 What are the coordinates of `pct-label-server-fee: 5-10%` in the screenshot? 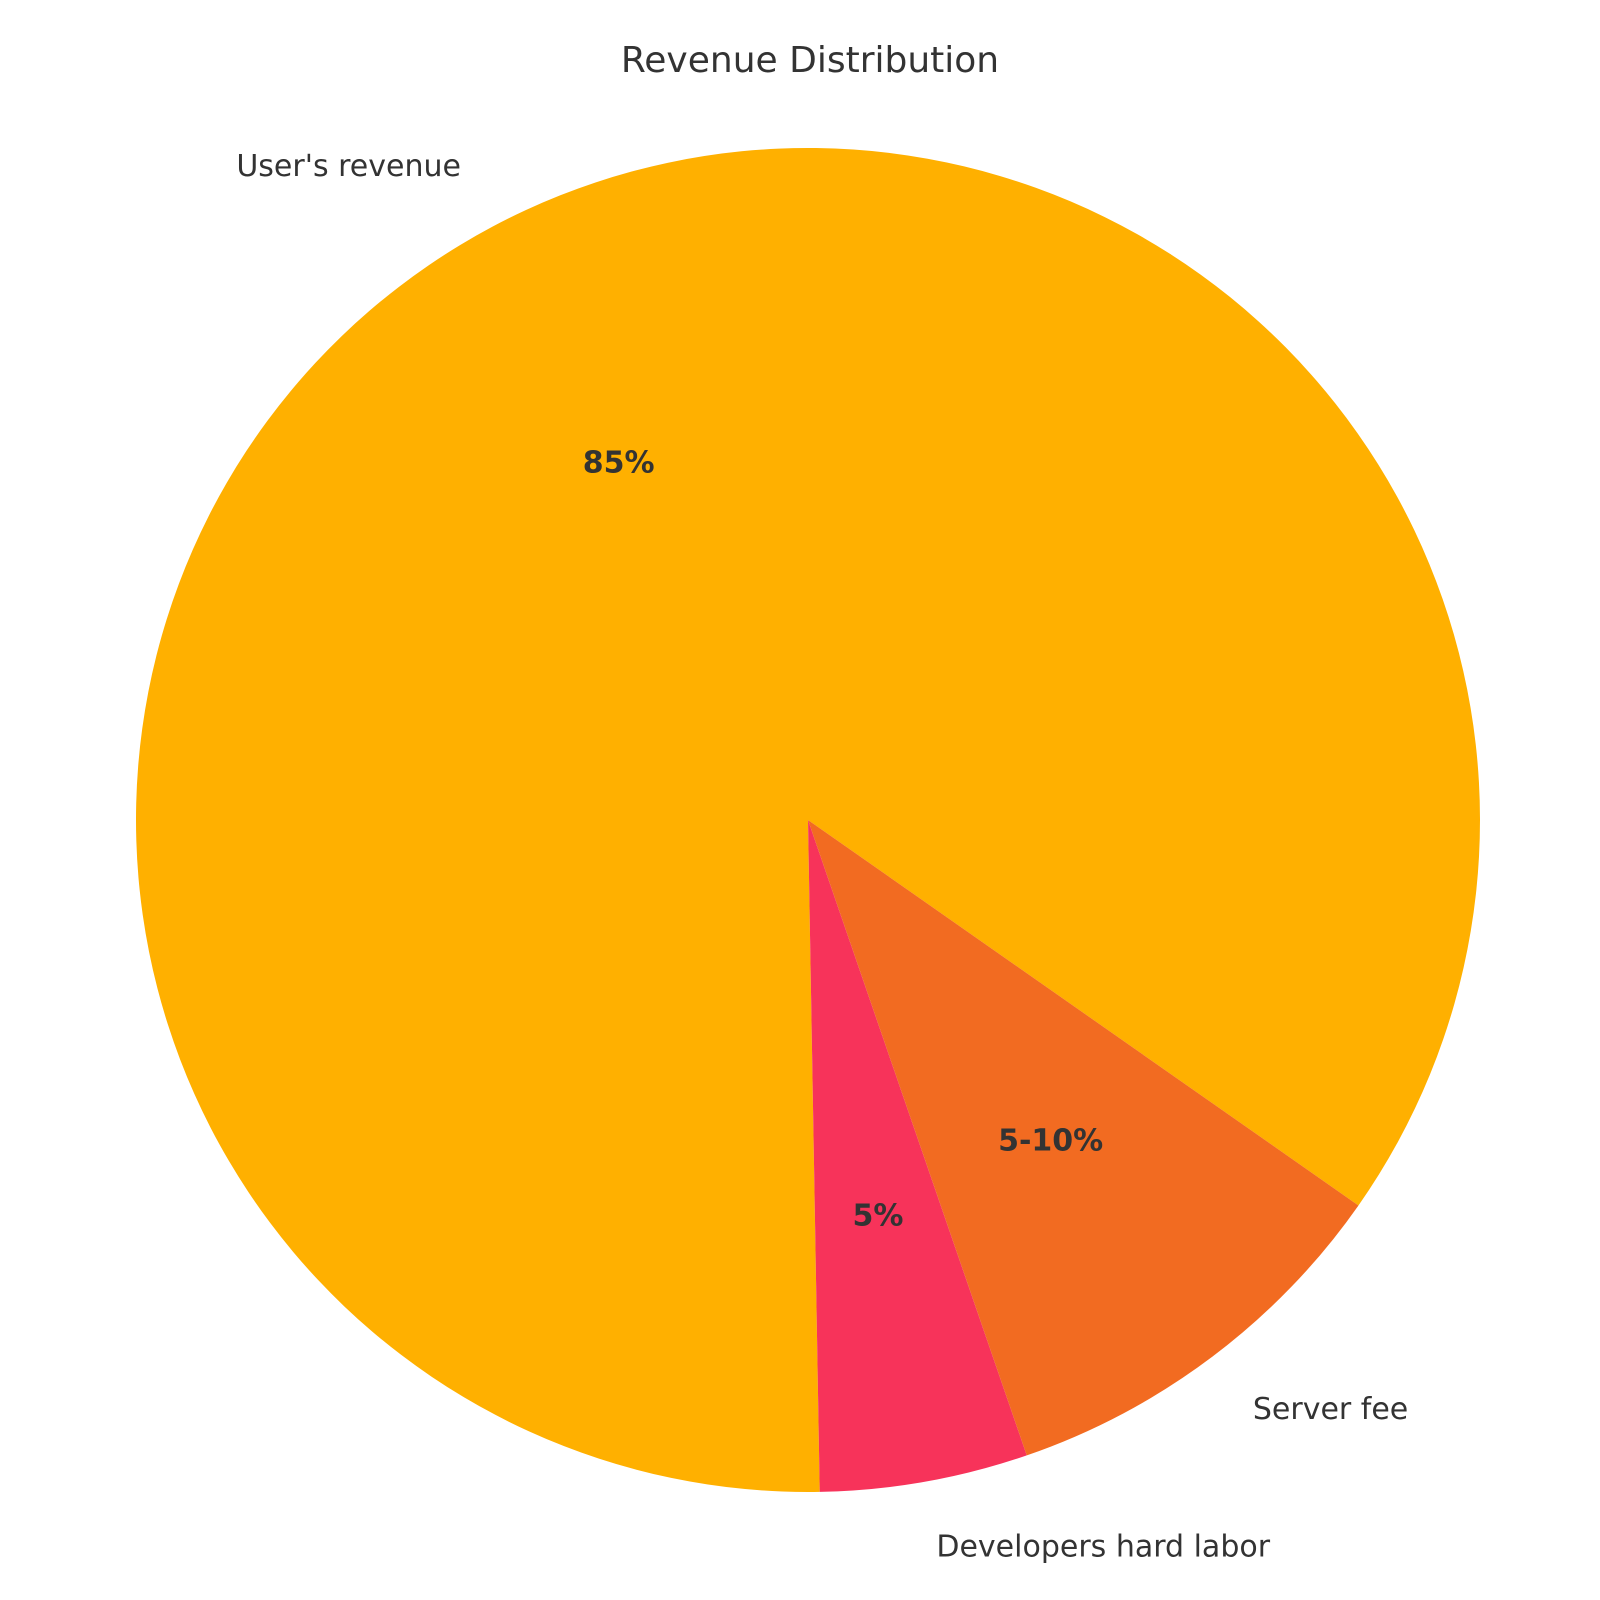 It's located at (1050, 1141).